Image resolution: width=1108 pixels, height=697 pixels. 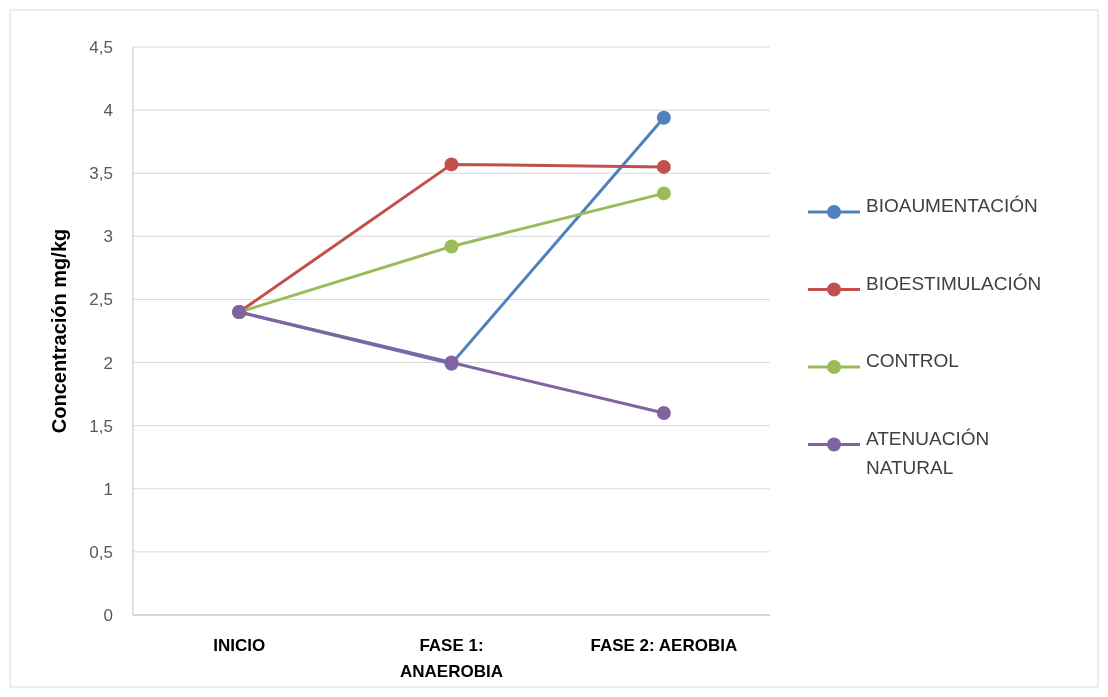 I want to click on x-tick-label: FASE 1: ANAEROBIA, so click(x=451, y=658).